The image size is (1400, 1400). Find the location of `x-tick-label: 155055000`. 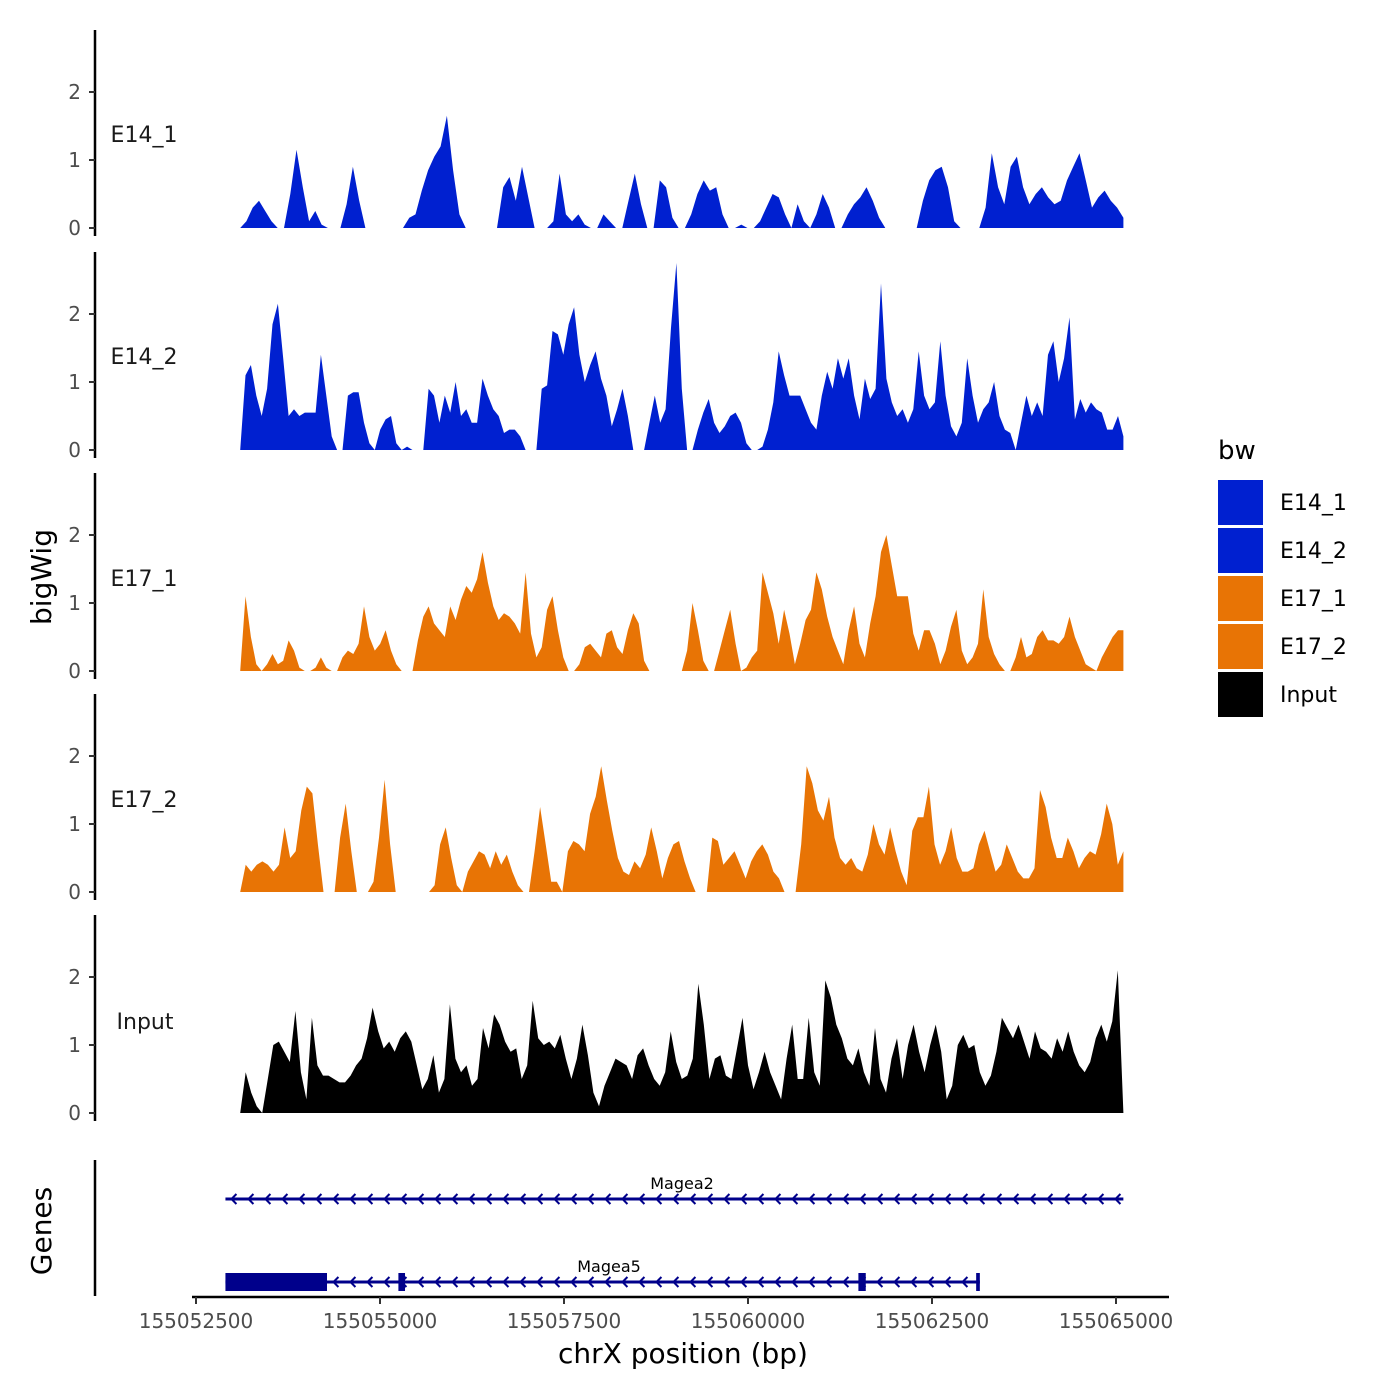

x-tick-label: 155055000 is located at coordinates (380, 1321).